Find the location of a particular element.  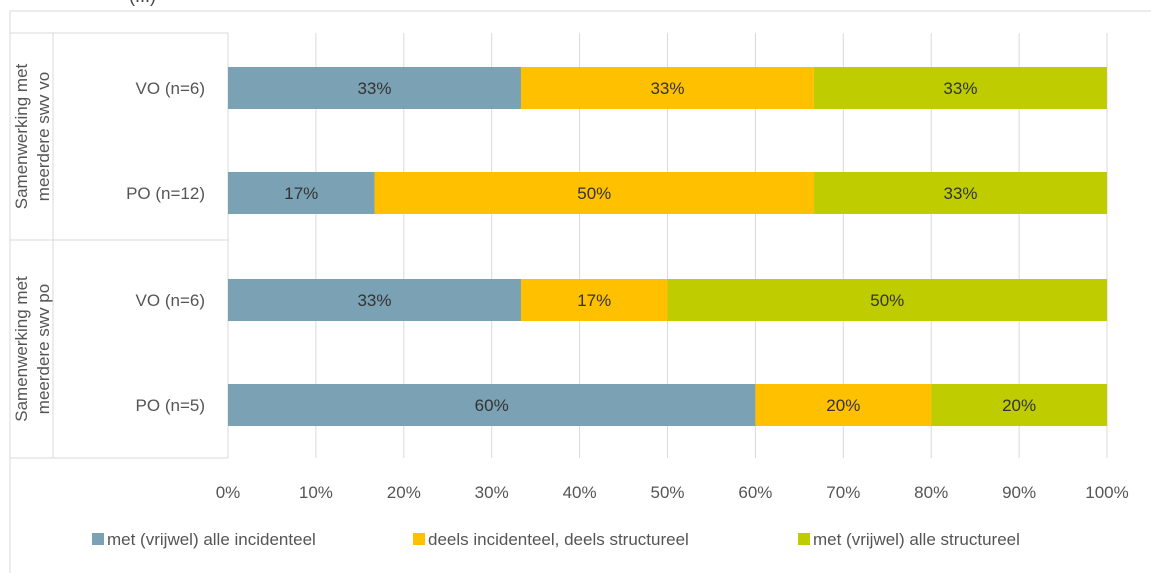

x-tick-label: 90% is located at coordinates (1019, 492).